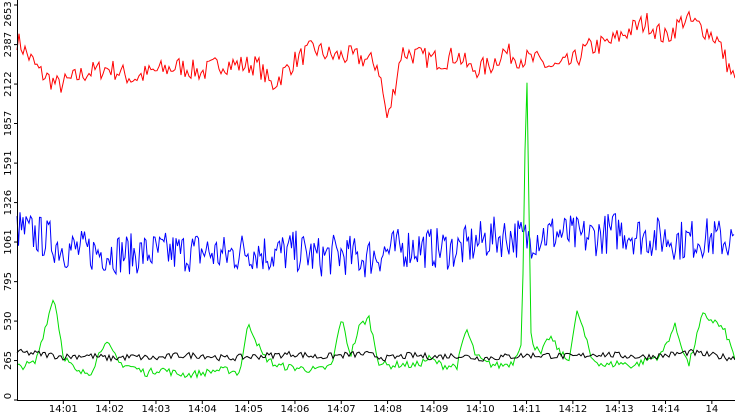 Image resolution: width=735 pixels, height=415 pixels. Describe the element at coordinates (8, 396) in the screenshot. I see `y-tick-label: 0` at that location.